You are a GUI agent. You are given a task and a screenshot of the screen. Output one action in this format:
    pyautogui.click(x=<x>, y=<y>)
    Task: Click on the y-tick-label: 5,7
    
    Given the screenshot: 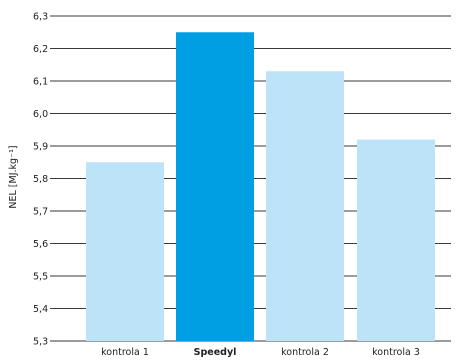 What is the action you would take?
    pyautogui.click(x=40, y=212)
    